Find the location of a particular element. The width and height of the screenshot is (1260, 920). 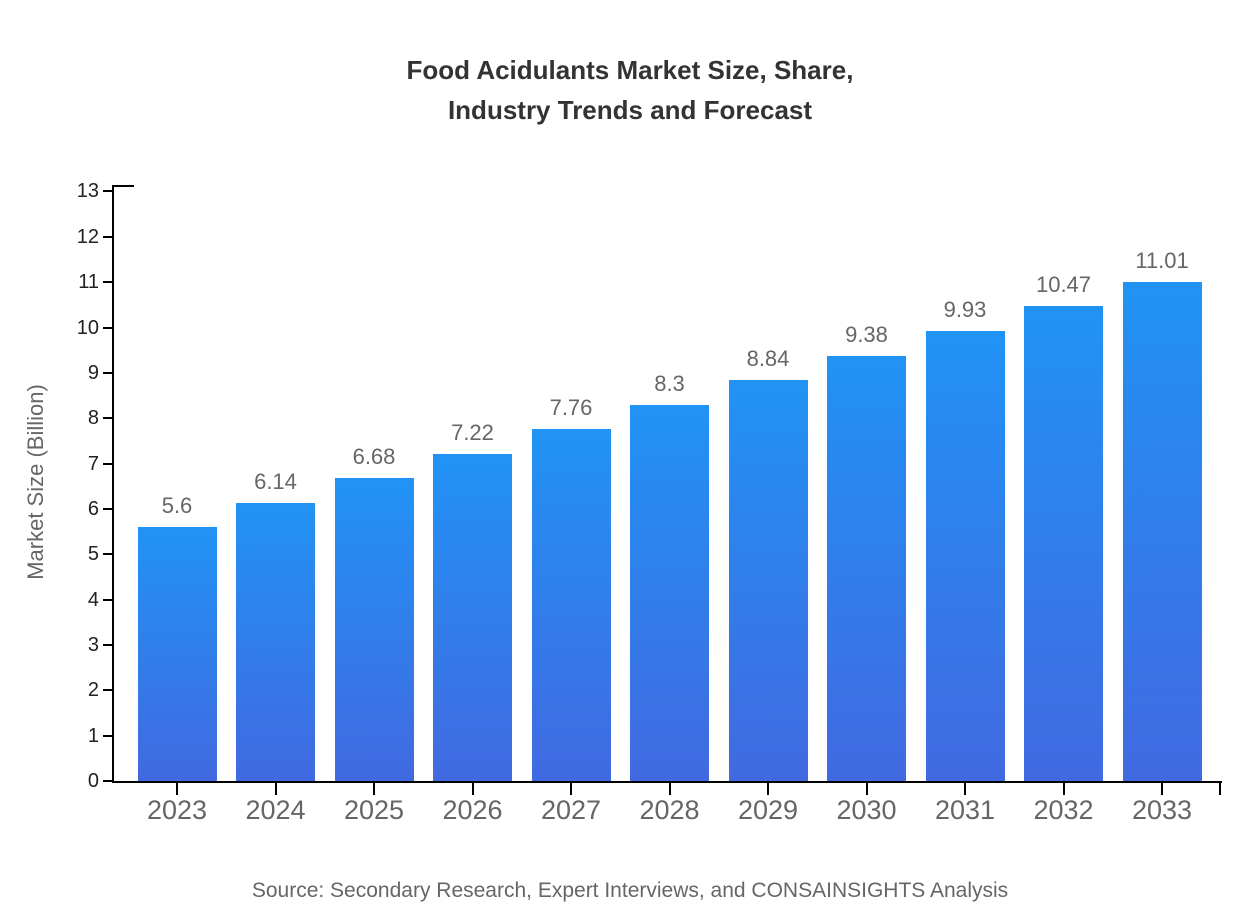

y-axis-title: Market Size (Billion) is located at coordinates (35, 482).